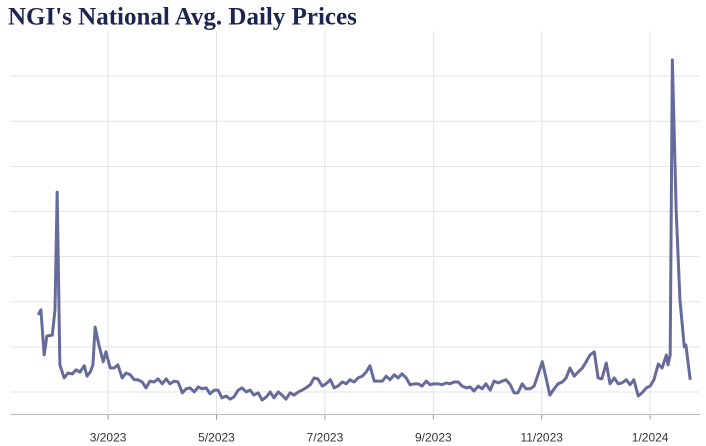 This screenshot has height=446, width=706. Describe the element at coordinates (433, 438) in the screenshot. I see `x-tick-label: 9/2023` at that location.